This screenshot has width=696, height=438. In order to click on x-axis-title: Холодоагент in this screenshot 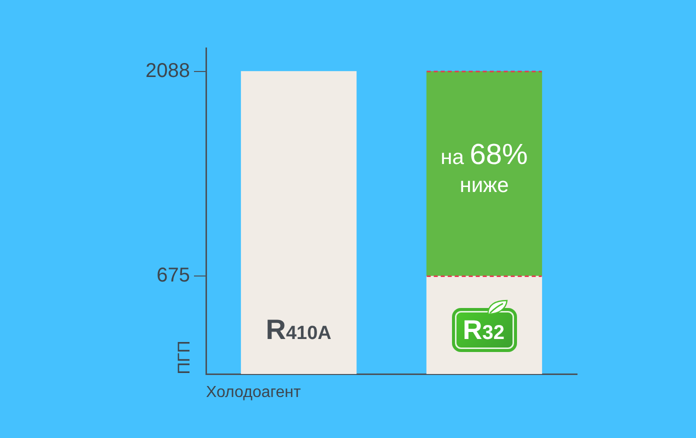, I will do `click(253, 392)`.